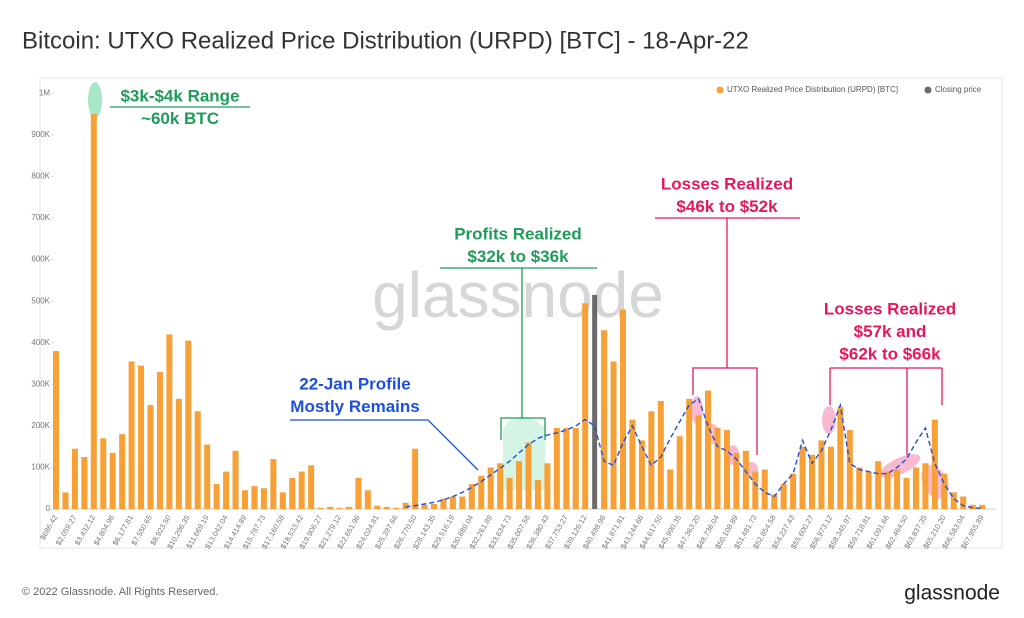 The width and height of the screenshot is (1024, 618). Describe the element at coordinates (40, 217) in the screenshot. I see `y-tick-label: 700K` at that location.